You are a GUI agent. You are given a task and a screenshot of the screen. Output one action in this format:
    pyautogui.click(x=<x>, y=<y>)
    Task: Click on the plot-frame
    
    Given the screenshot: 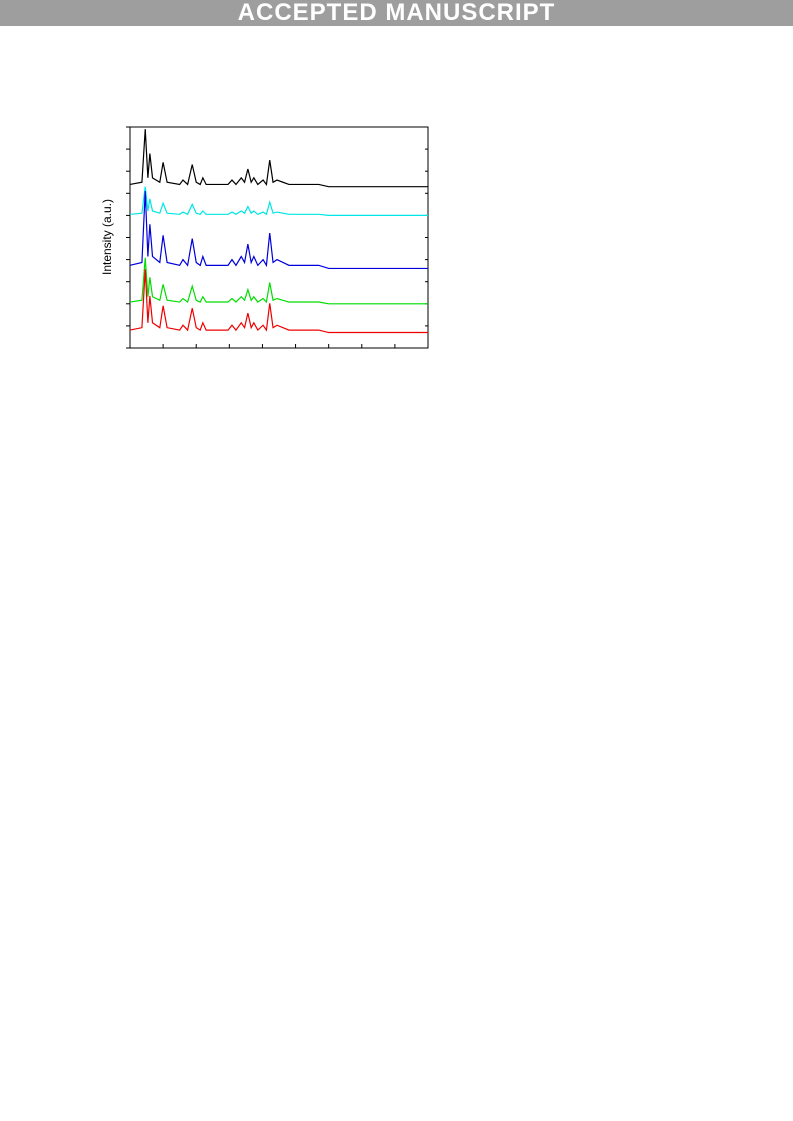 What is the action you would take?
    pyautogui.click(x=279, y=237)
    